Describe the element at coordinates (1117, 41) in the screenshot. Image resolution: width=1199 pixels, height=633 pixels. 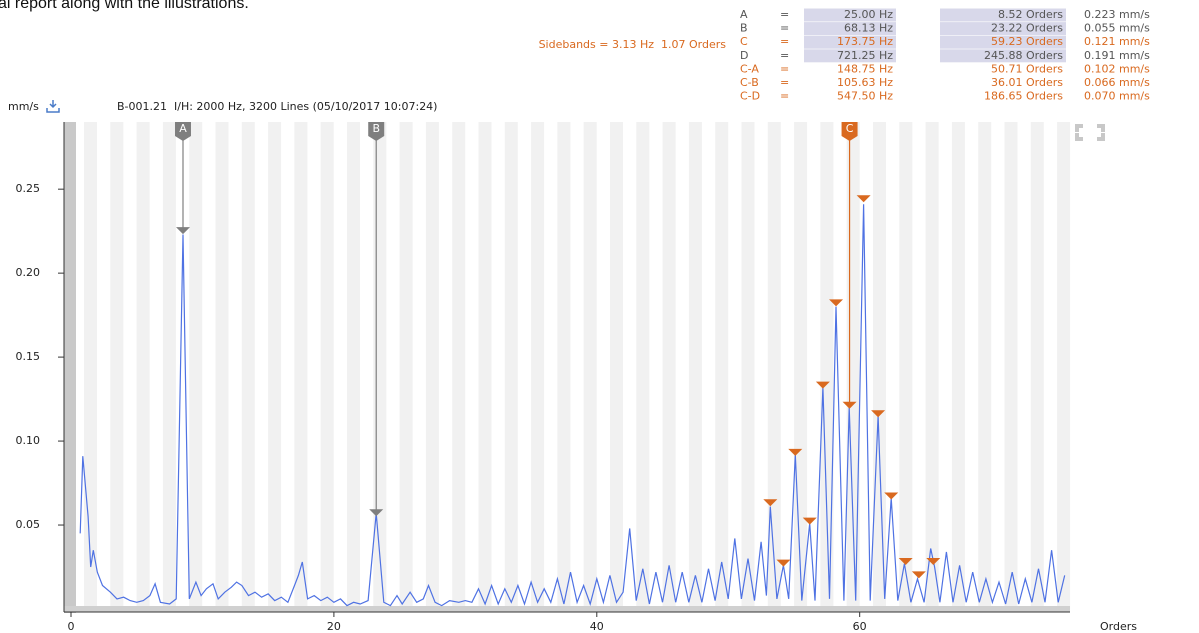
I see `amplitude: 0.121 mm/s` at that location.